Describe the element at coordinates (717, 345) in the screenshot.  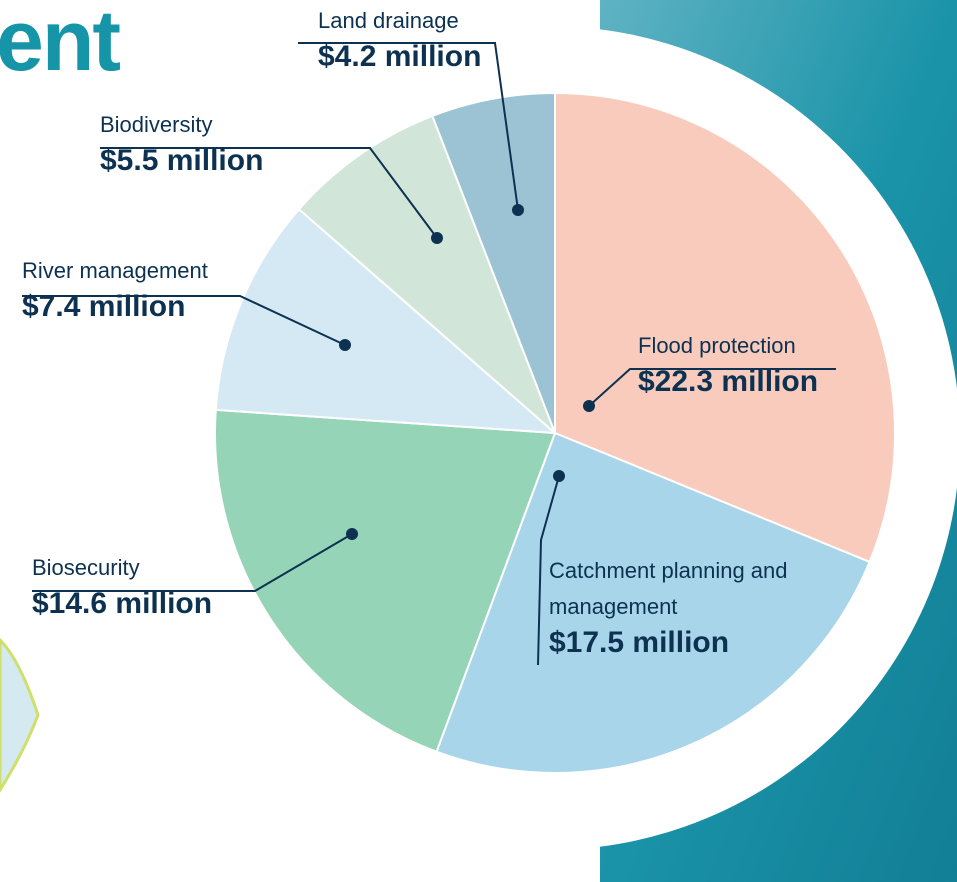
I see `category-label: Flood protection` at that location.